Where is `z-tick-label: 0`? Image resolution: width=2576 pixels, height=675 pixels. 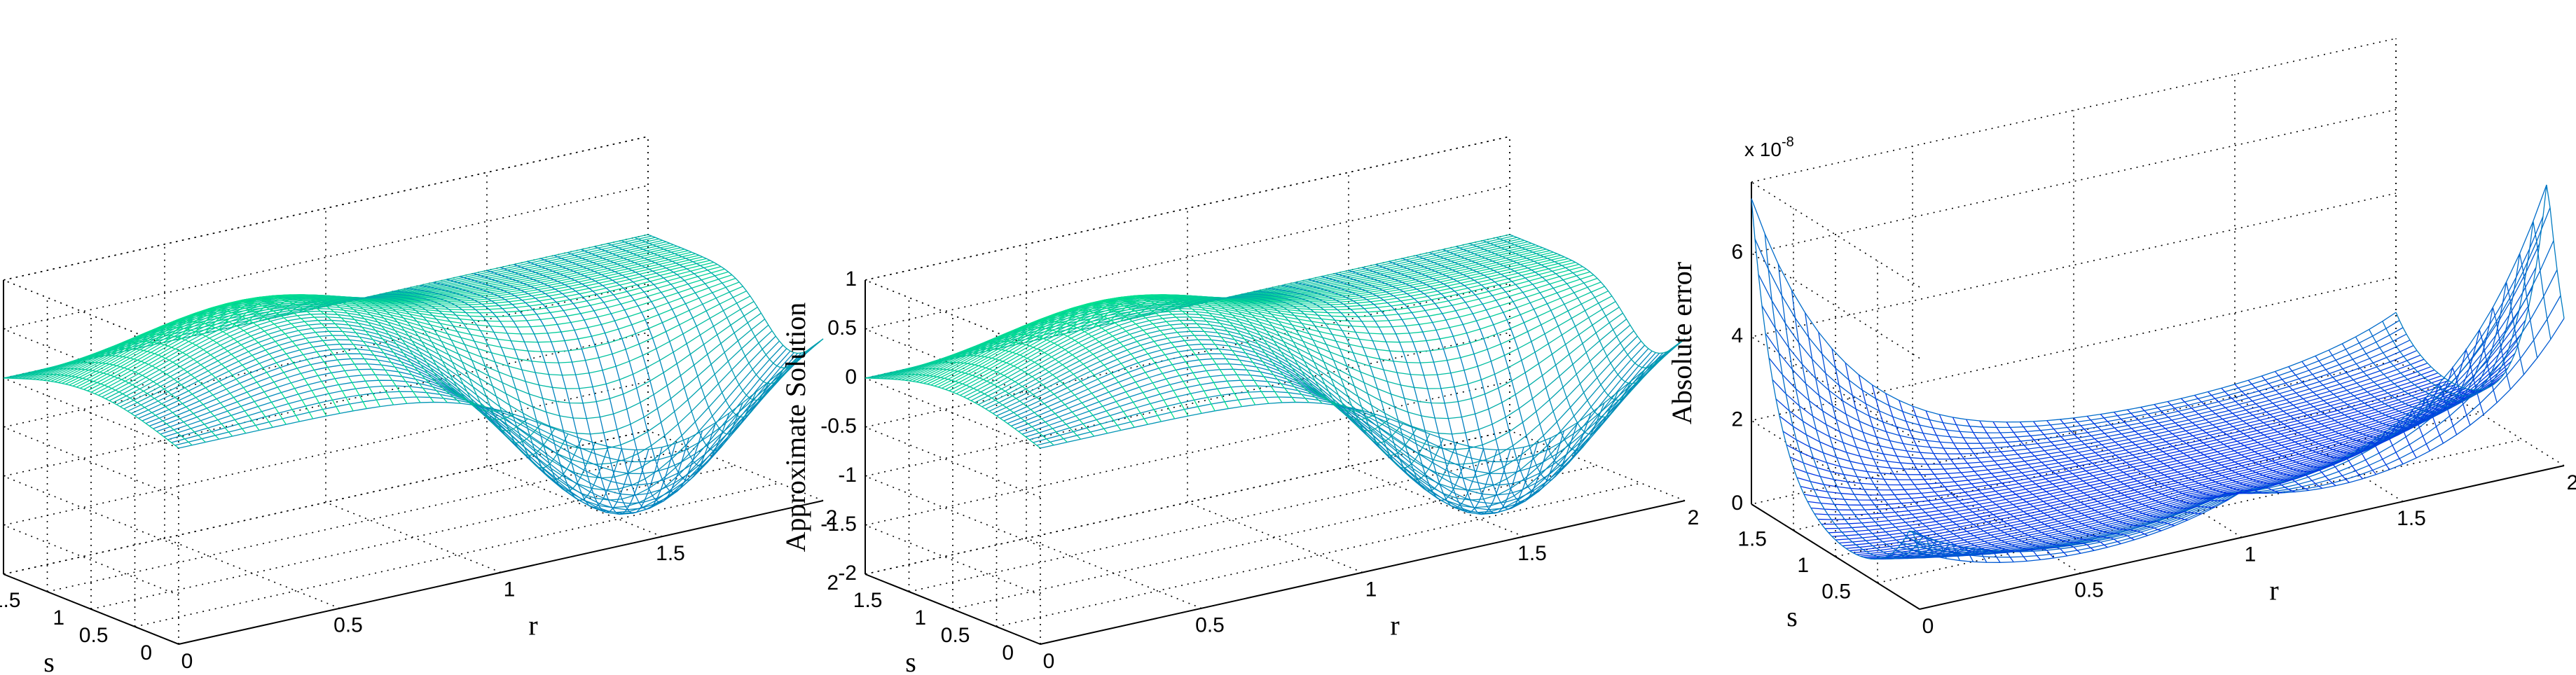 z-tick-label: 0 is located at coordinates (851, 377).